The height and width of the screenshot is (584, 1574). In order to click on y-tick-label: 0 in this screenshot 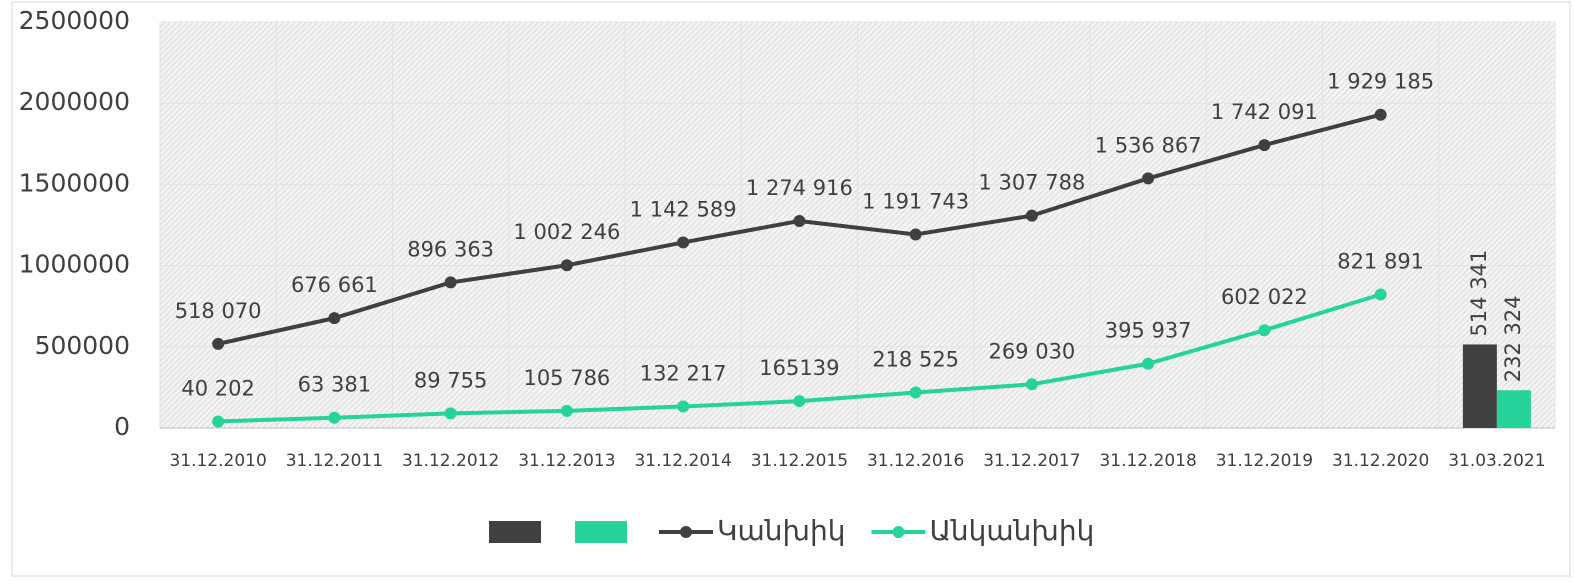, I will do `click(122, 426)`.